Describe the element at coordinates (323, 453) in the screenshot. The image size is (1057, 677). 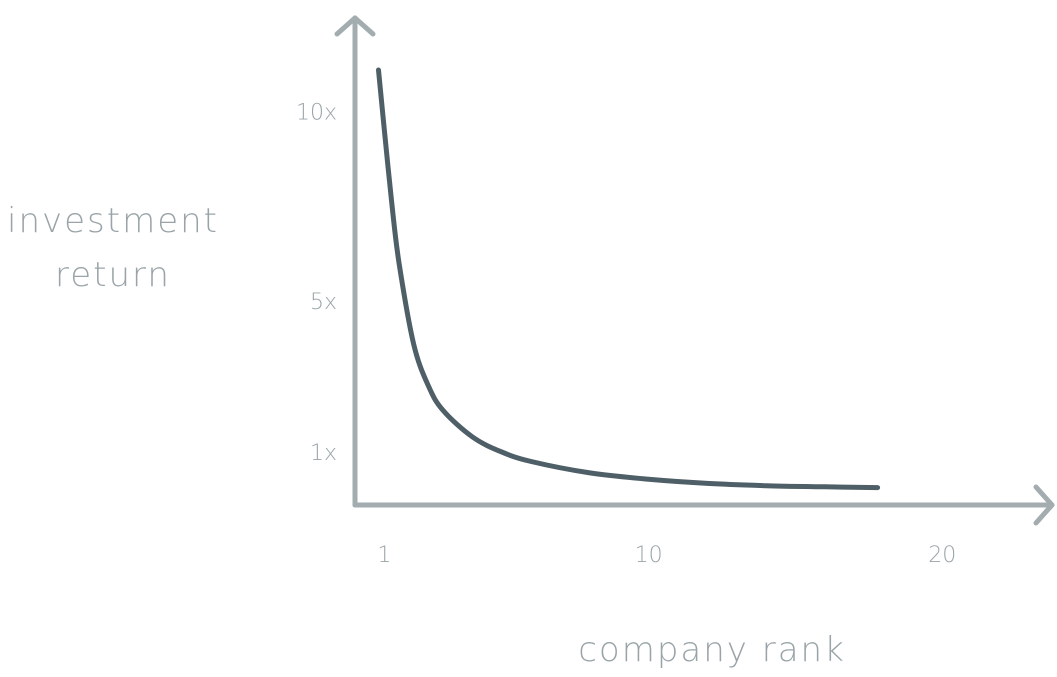
I see `y-tick-label: 1x` at that location.